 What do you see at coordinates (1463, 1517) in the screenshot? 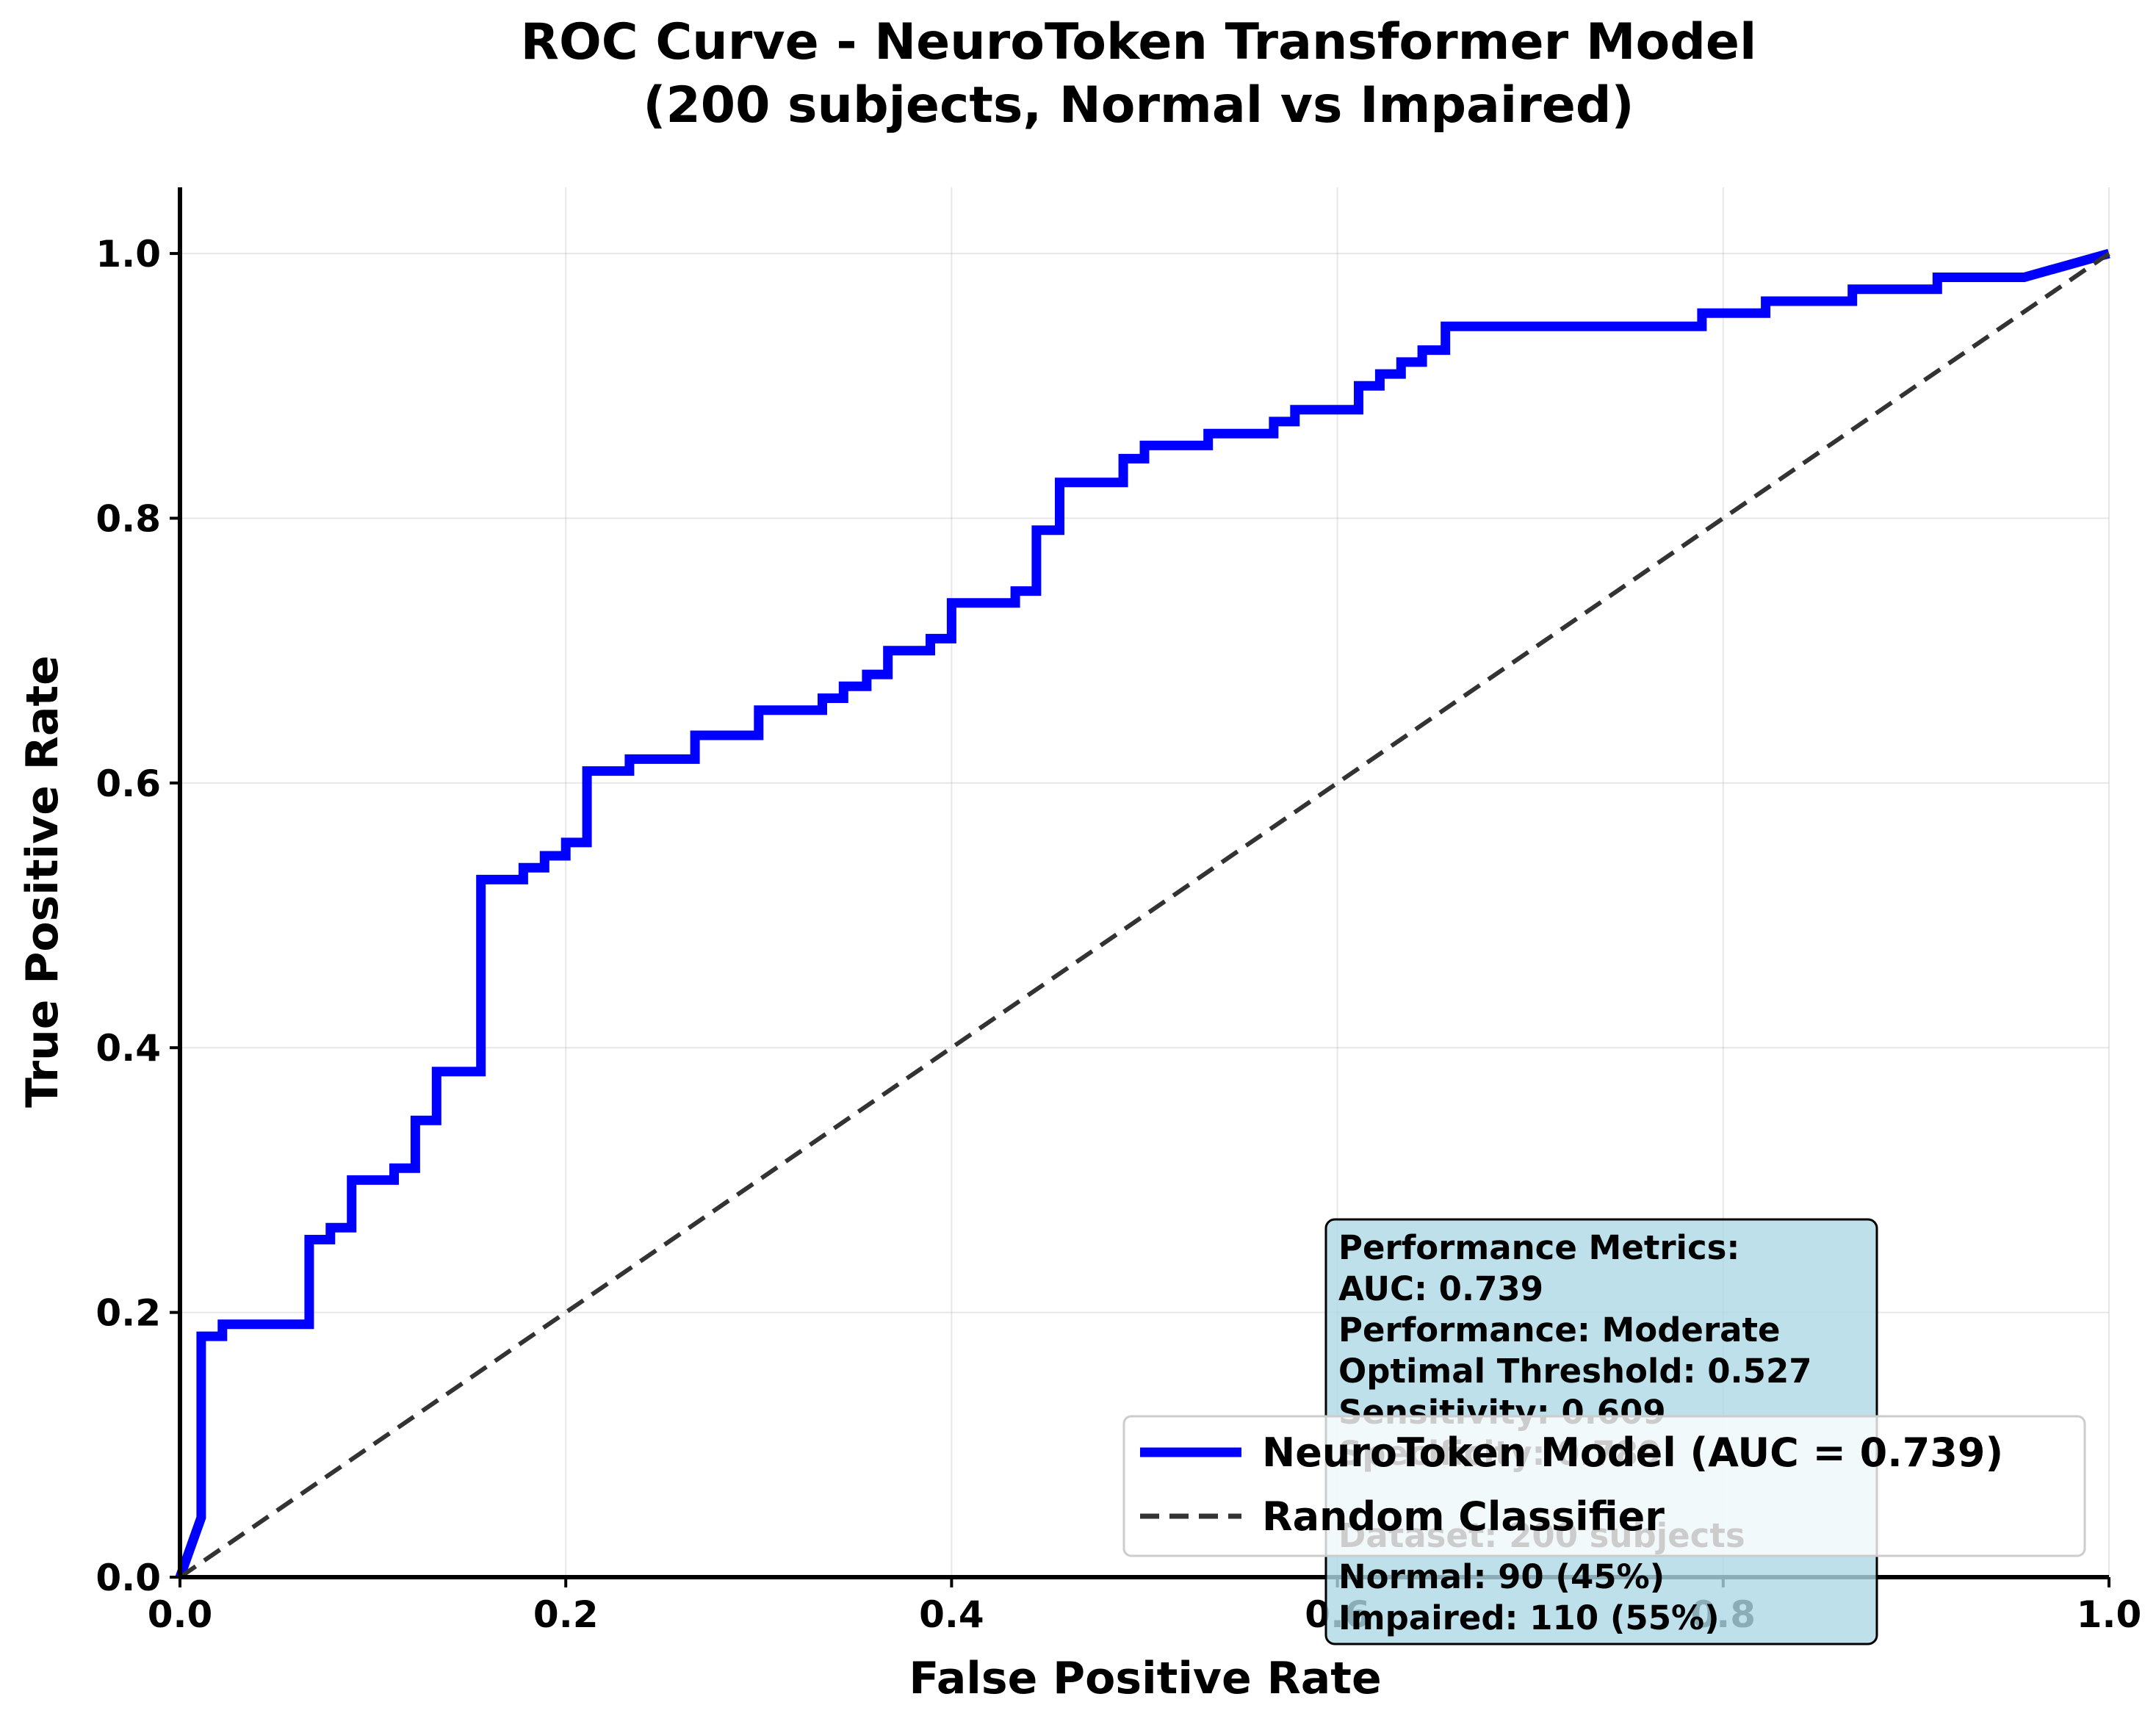
I see `legend-label-random: Random Classifier` at bounding box center [1463, 1517].